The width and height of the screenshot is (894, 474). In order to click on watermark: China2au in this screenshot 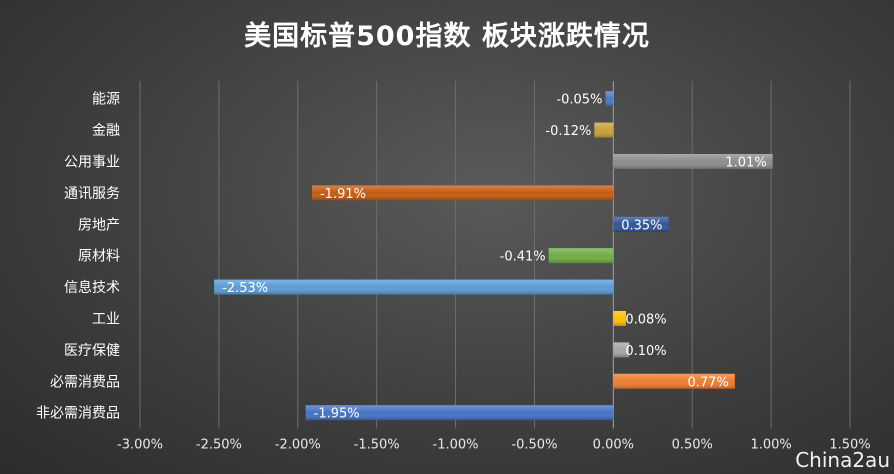, I will do `click(842, 460)`.